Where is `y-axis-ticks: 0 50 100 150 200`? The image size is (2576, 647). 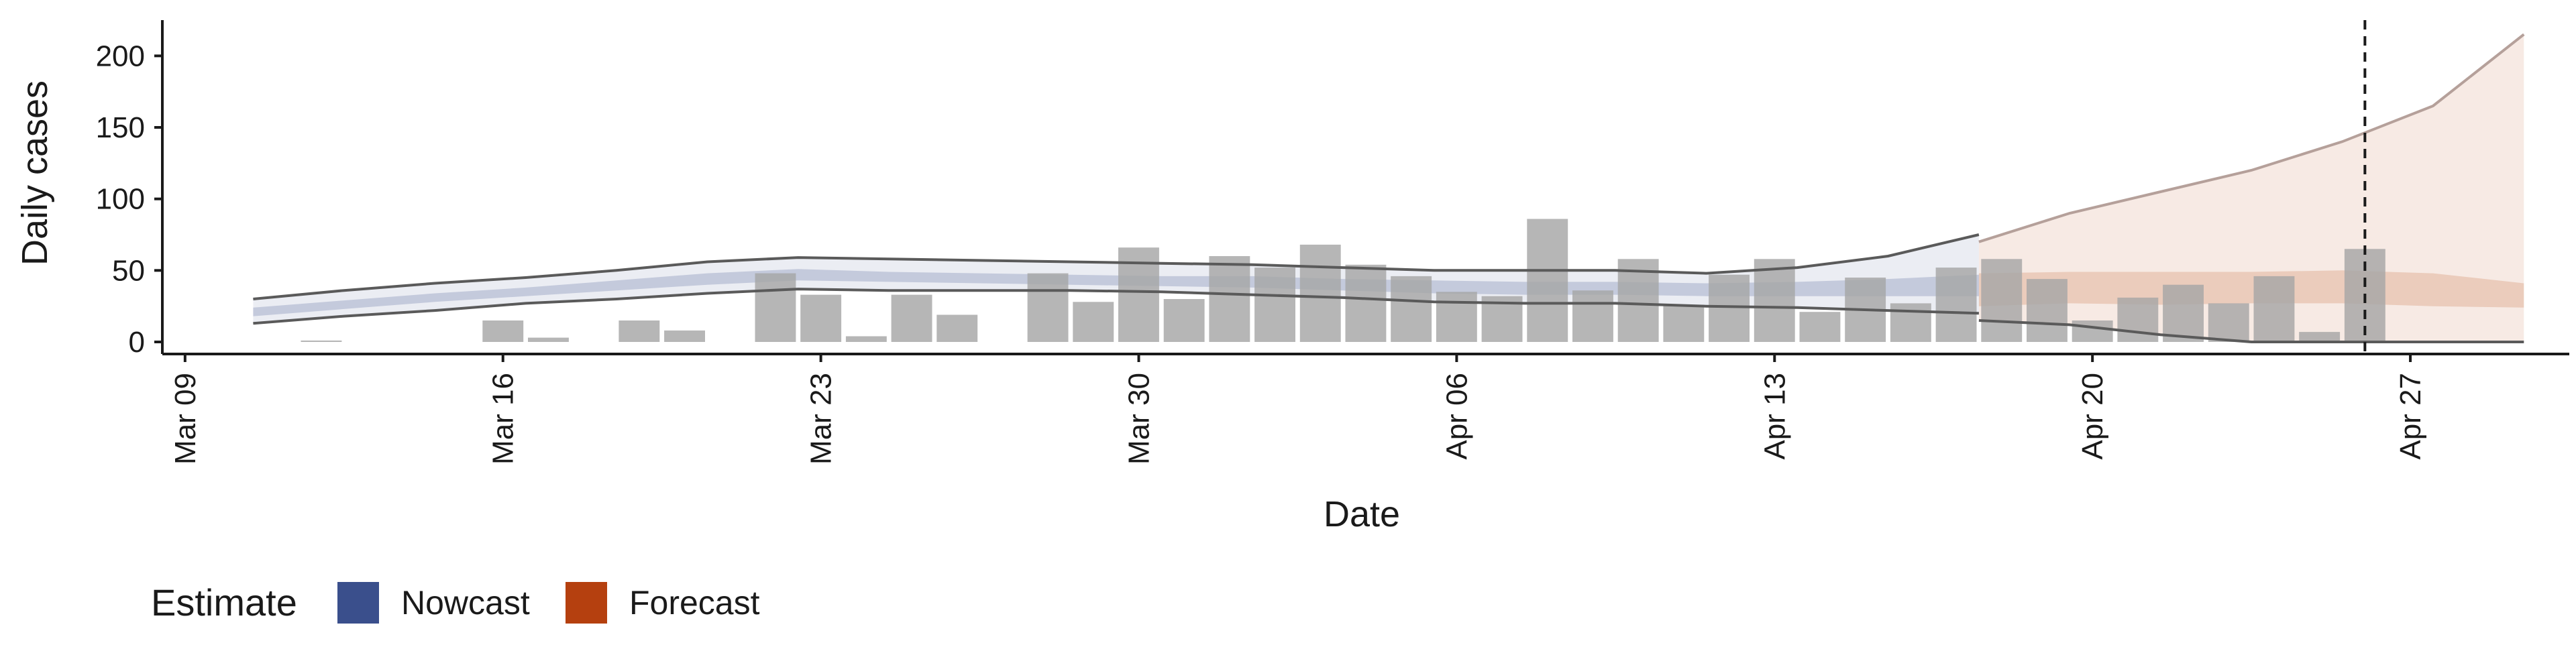
y-axis-ticks: 0 50 100 150 200 is located at coordinates (129, 199).